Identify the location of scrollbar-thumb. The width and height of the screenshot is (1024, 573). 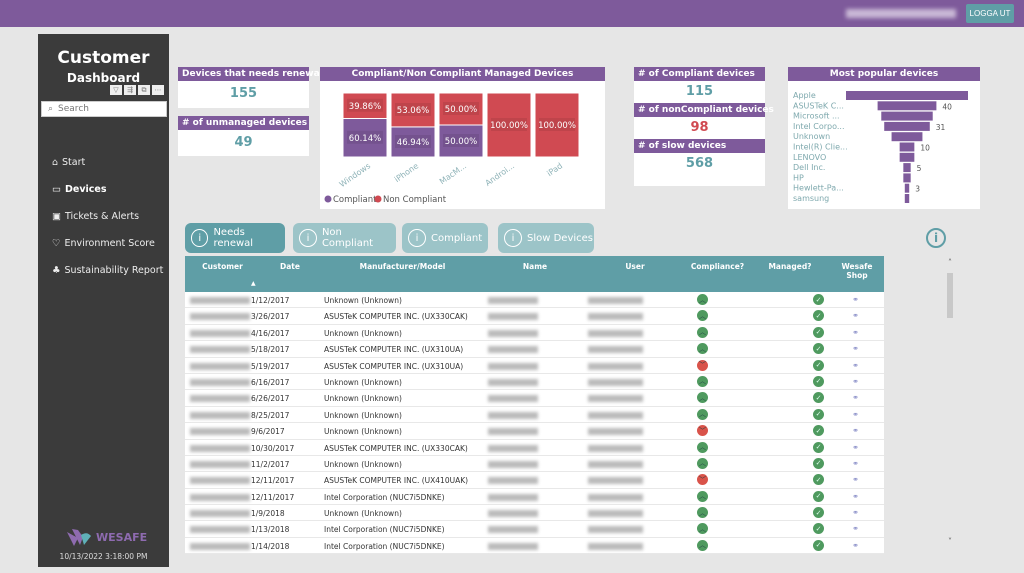
(950, 295).